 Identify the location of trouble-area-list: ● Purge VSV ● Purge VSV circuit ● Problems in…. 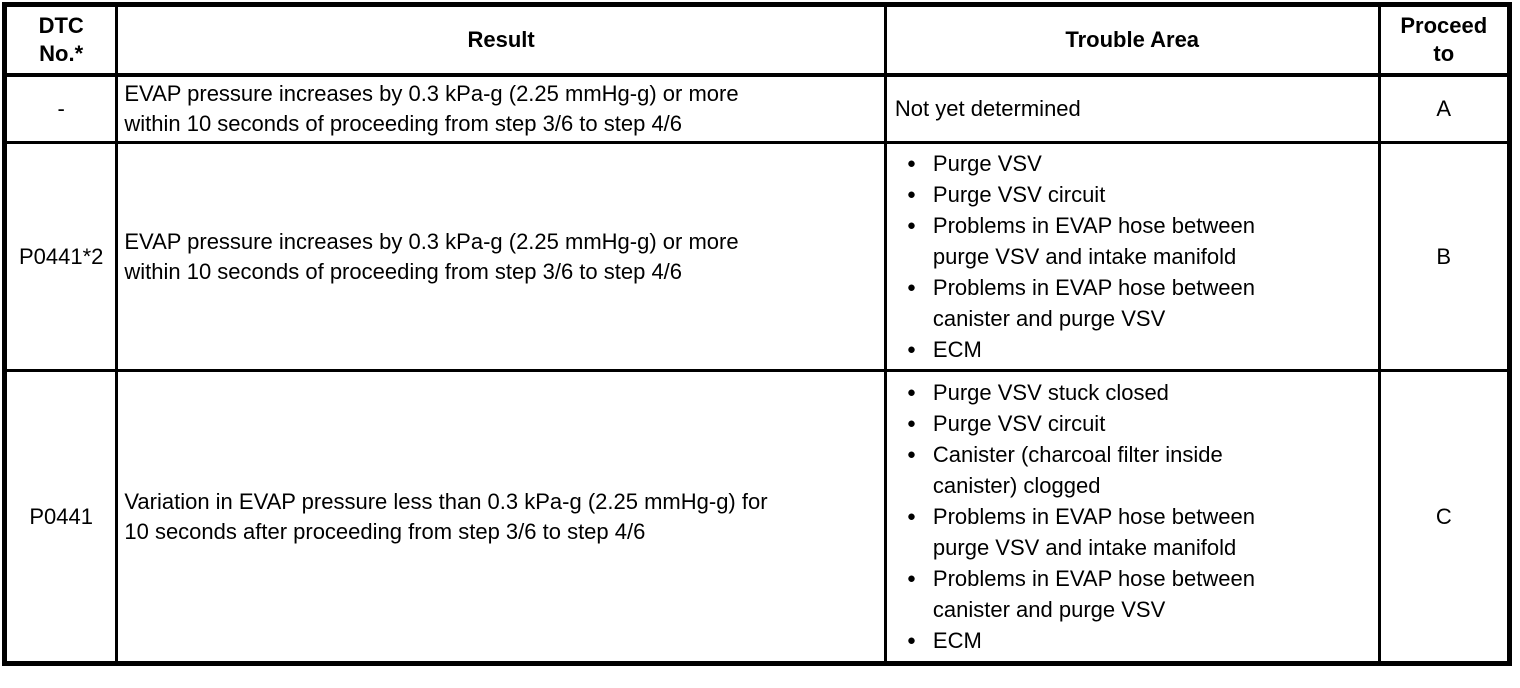
(1132, 256).